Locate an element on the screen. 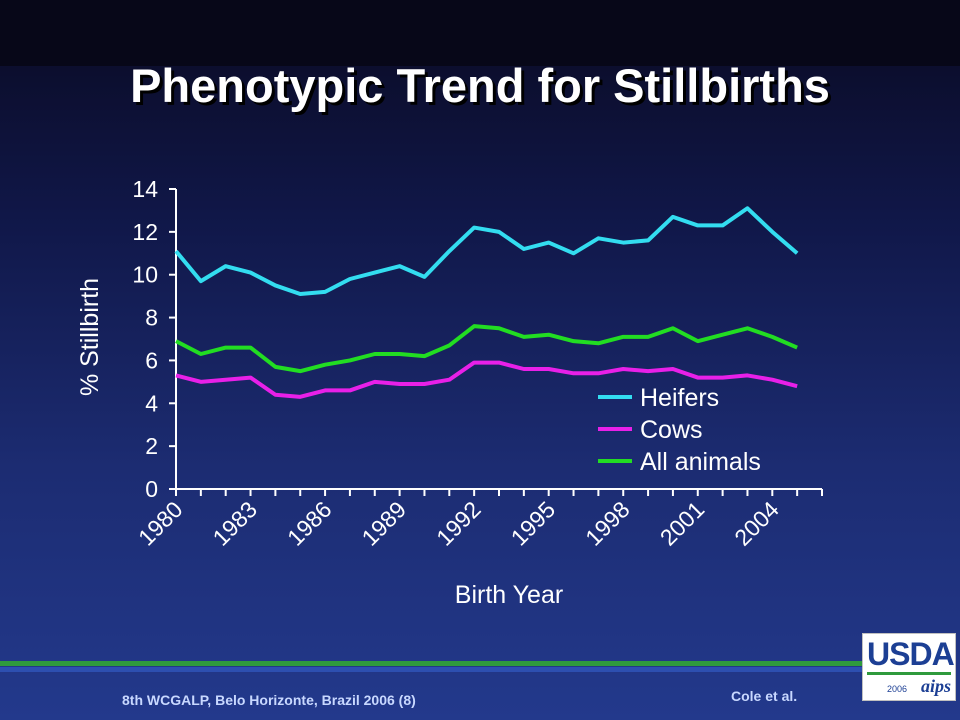 The width and height of the screenshot is (960, 720). y-tick-label: 10 is located at coordinates (145, 275).